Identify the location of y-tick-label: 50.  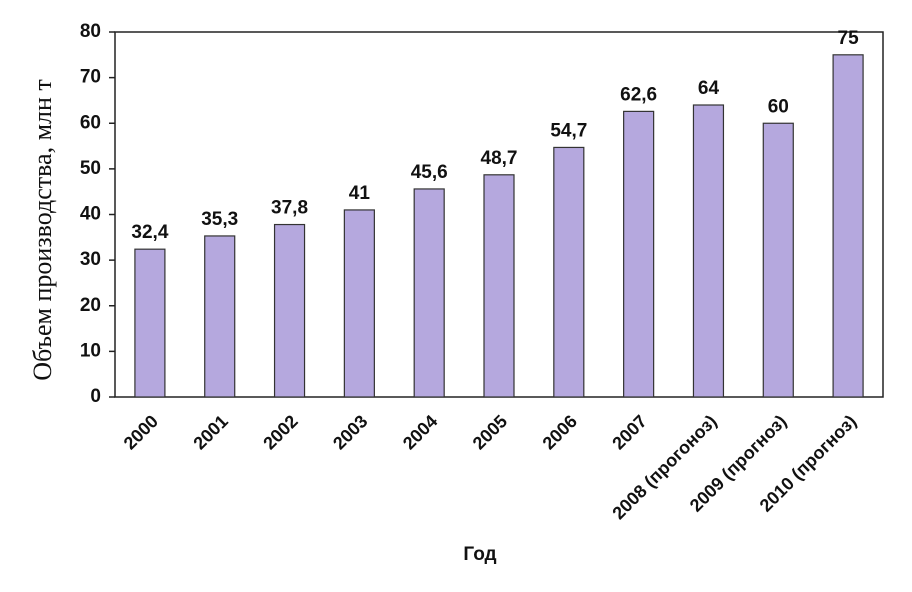
(90, 168).